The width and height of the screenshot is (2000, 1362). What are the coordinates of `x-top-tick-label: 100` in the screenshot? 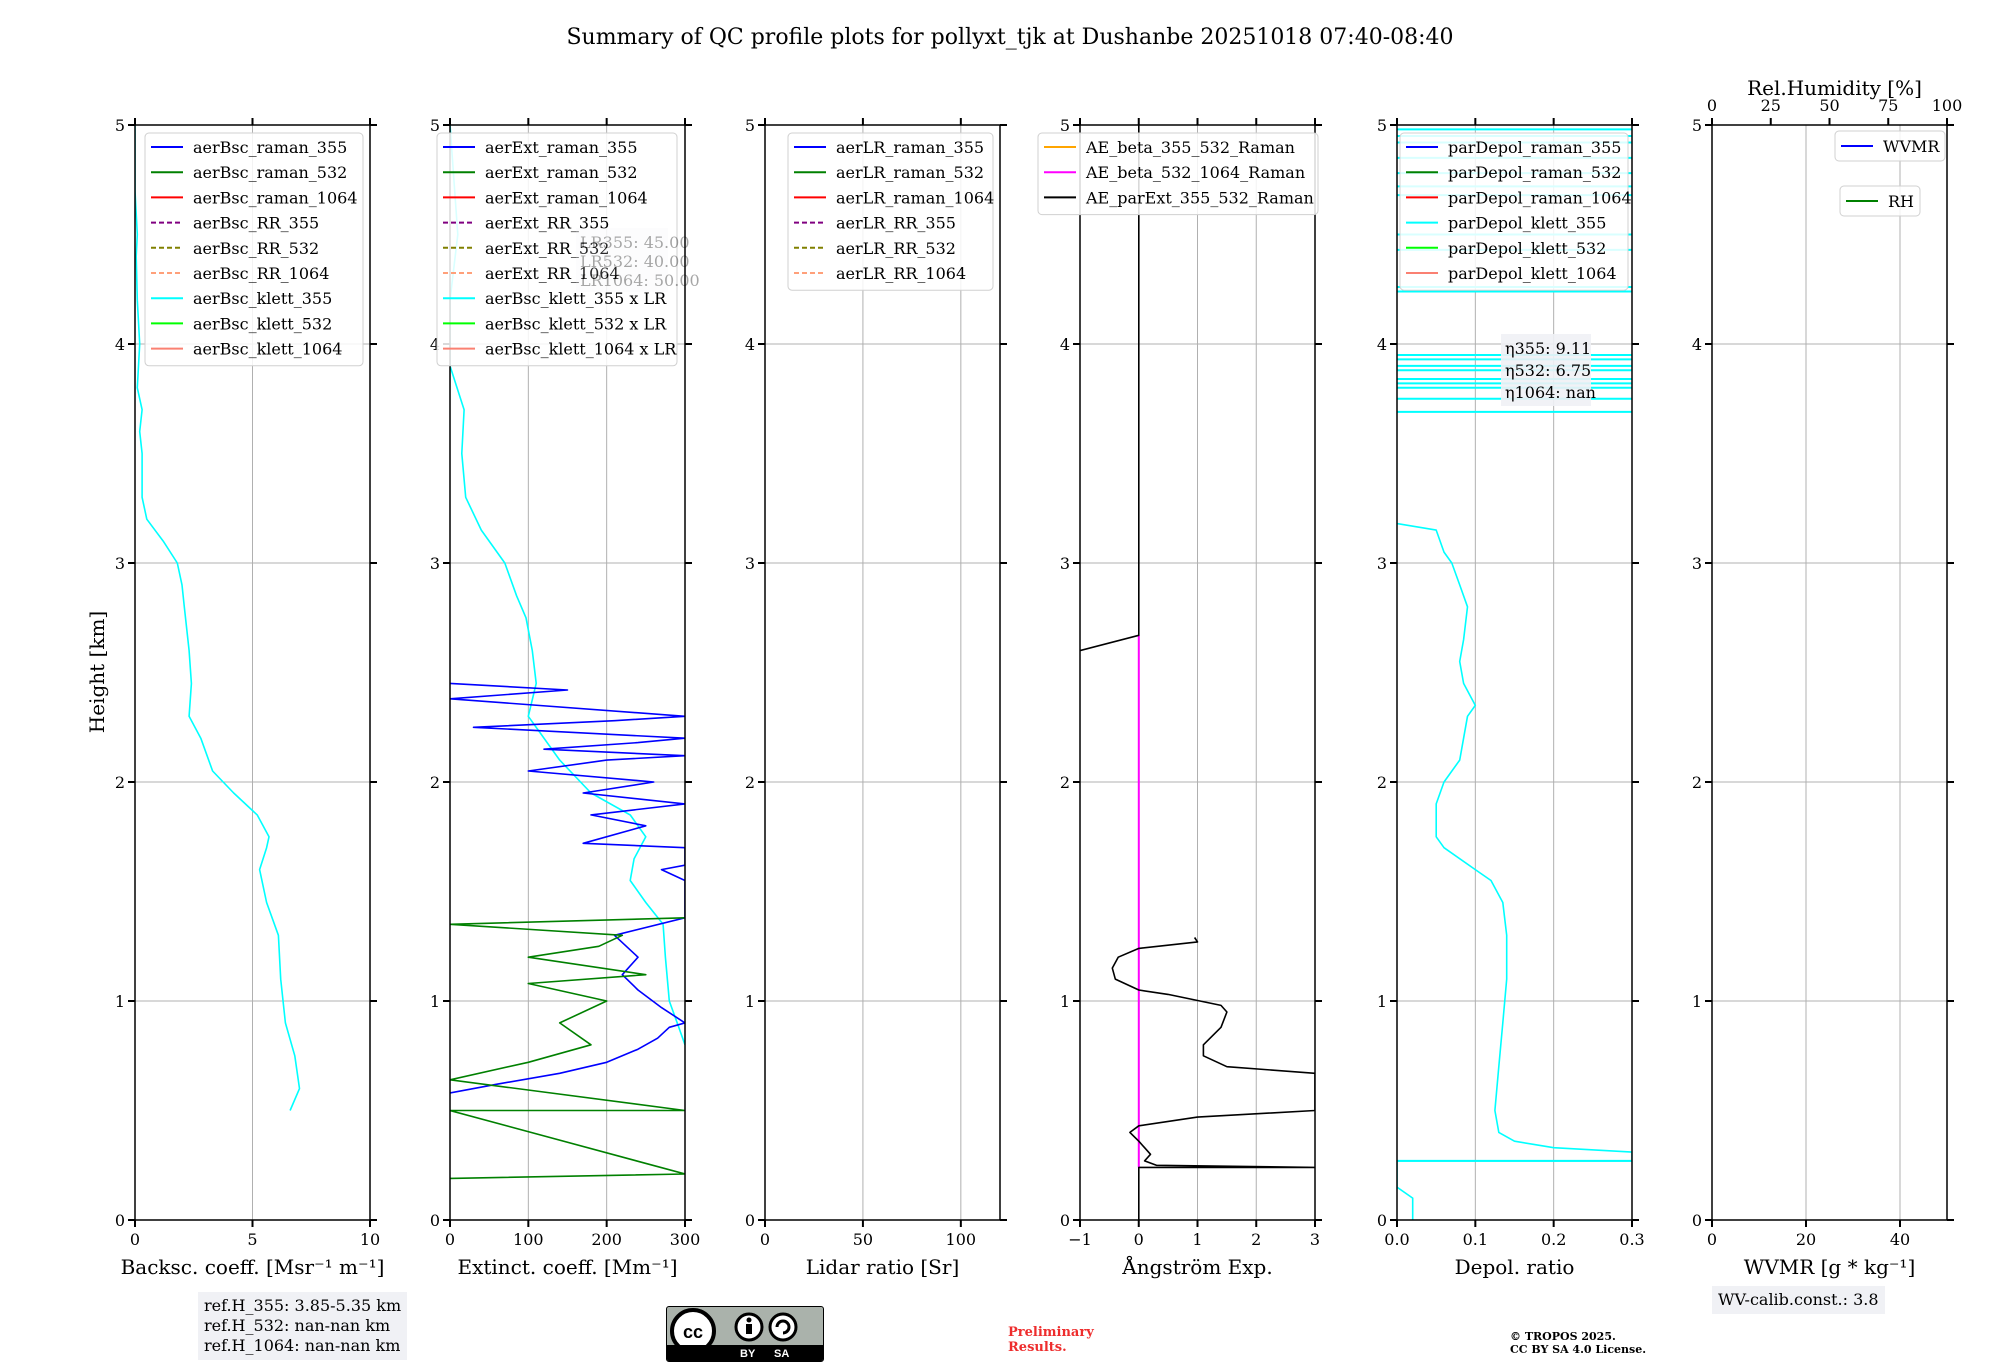 It's located at (1947, 105).